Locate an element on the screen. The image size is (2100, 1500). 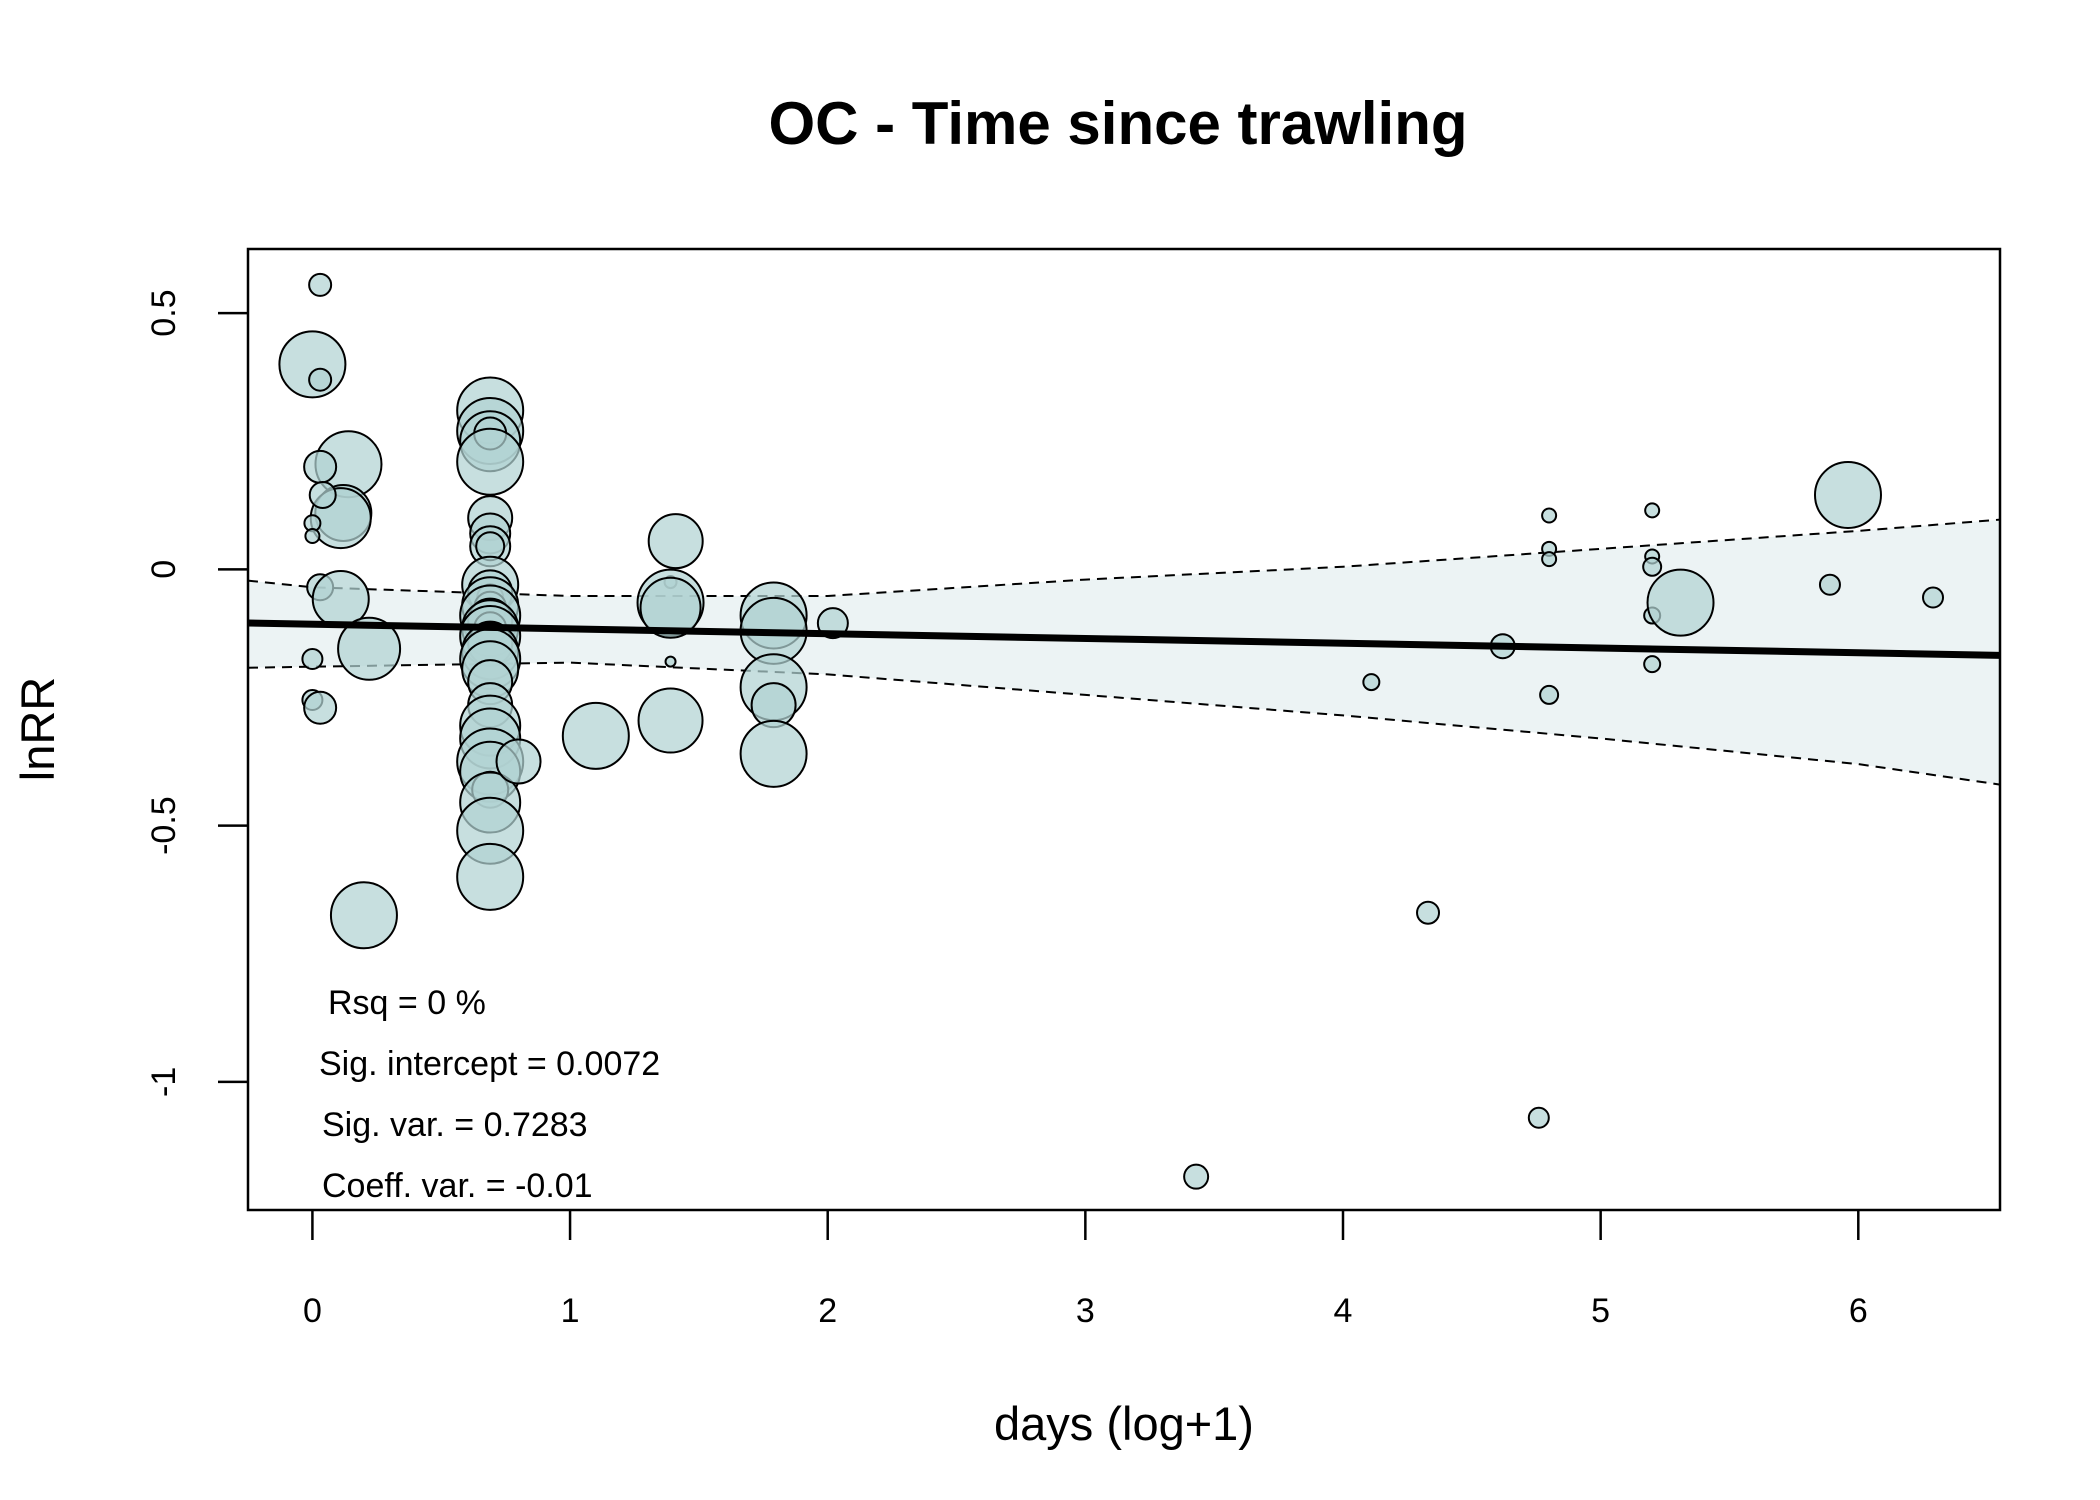
x-tick-label: 3 is located at coordinates (1085, 1311).